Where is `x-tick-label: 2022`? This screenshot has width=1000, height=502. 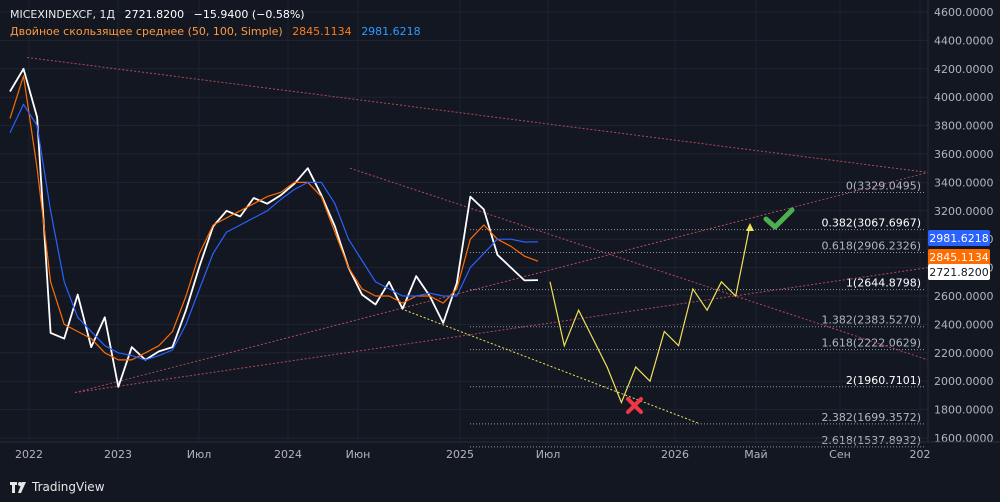
x-tick-label: 2022 is located at coordinates (29, 454).